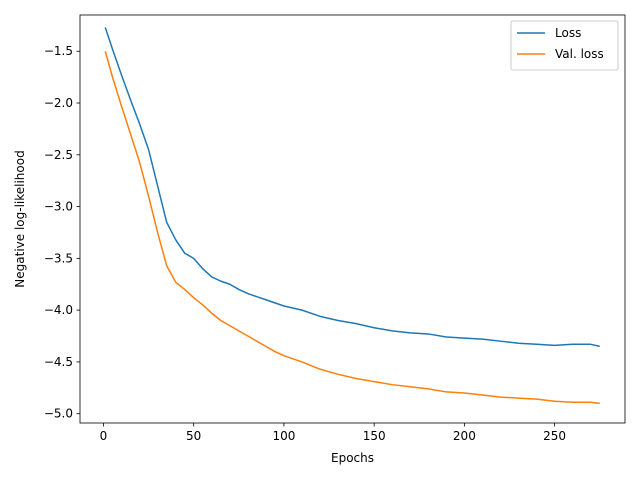  I want to click on x-axis-label: Epochs, so click(352, 458).